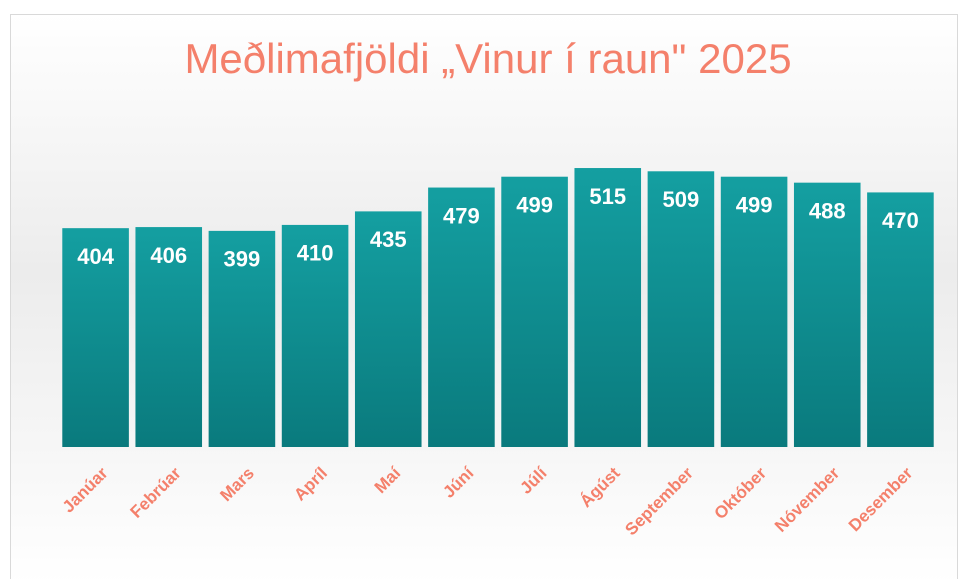 The width and height of the screenshot is (958, 579). Describe the element at coordinates (388, 239) in the screenshot. I see `data-label: 435` at that location.